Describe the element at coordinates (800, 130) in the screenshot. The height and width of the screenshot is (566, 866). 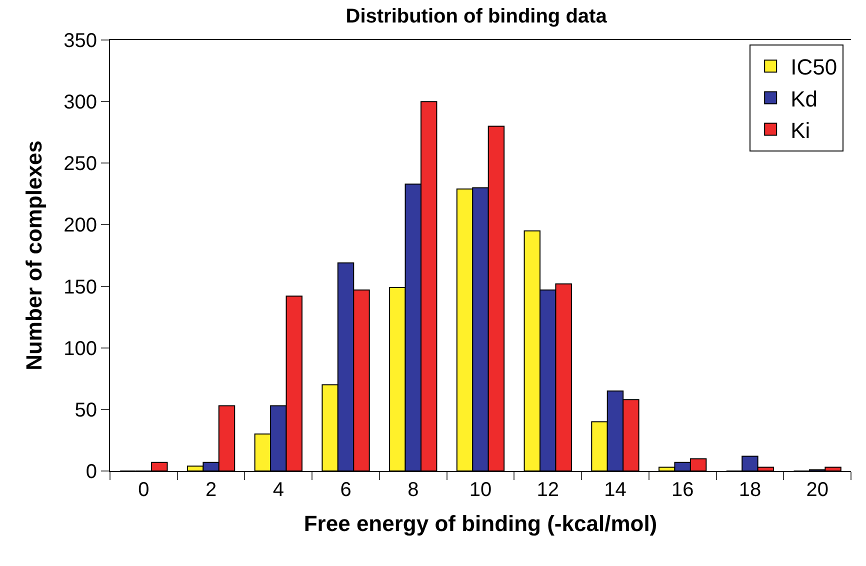
I see `legend-label: Ki` at that location.